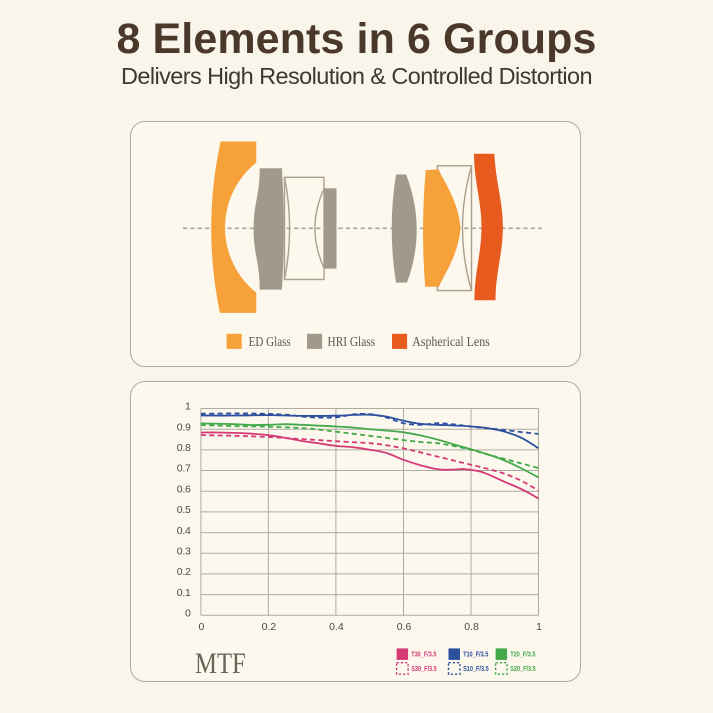 This screenshot has height=713, width=713. What do you see at coordinates (183, 469) in the screenshot?
I see `svg-text: 0.7` at bounding box center [183, 469].